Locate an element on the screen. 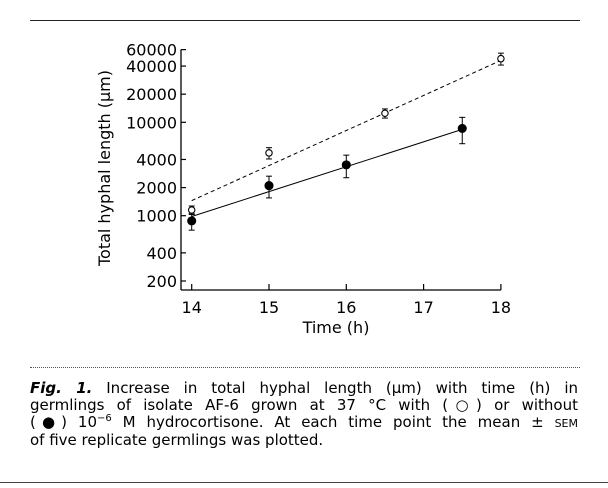 This screenshot has width=608, height=488. y-tick-label: 20000 is located at coordinates (151, 94).